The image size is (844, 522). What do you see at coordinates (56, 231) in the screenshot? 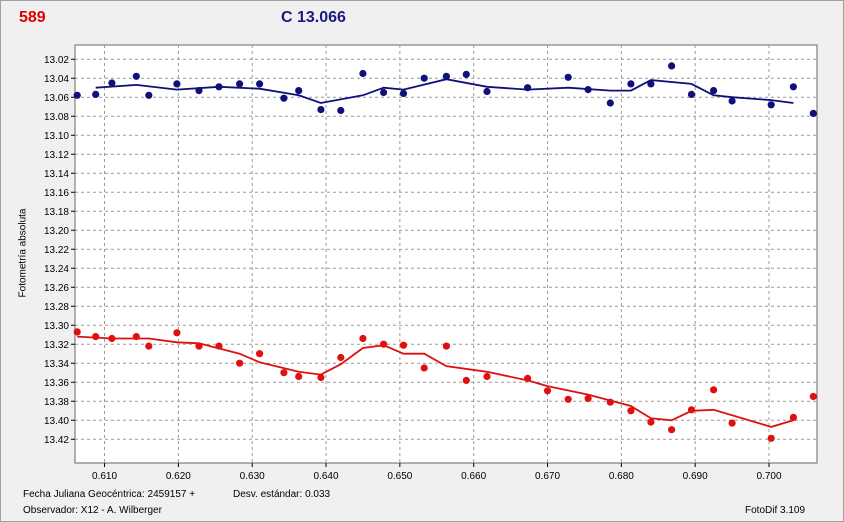
I see `y-tick-label: 13.20` at bounding box center [56, 231].